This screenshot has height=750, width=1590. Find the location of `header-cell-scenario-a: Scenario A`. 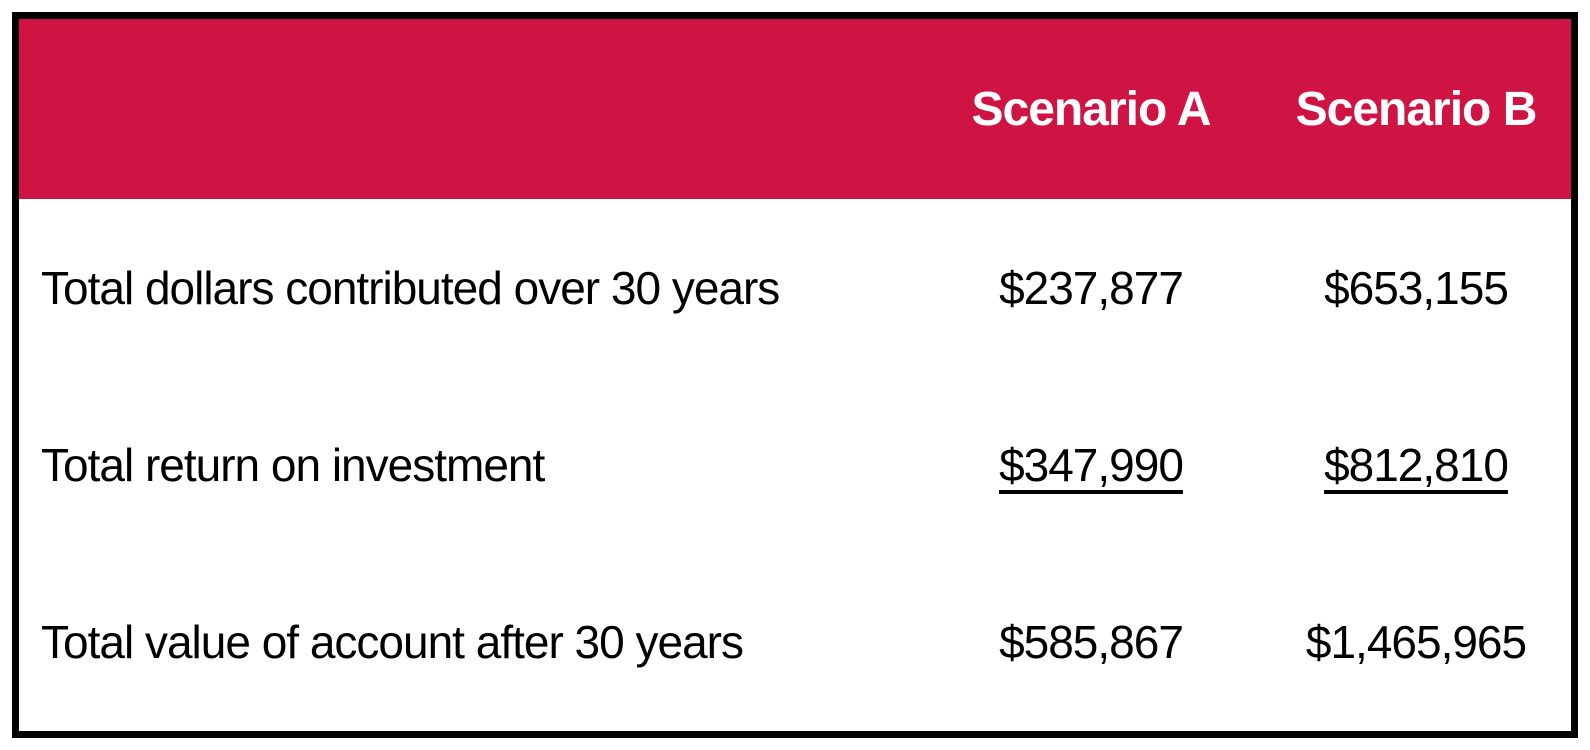

header-cell-scenario-a: Scenario A is located at coordinates (1091, 109).